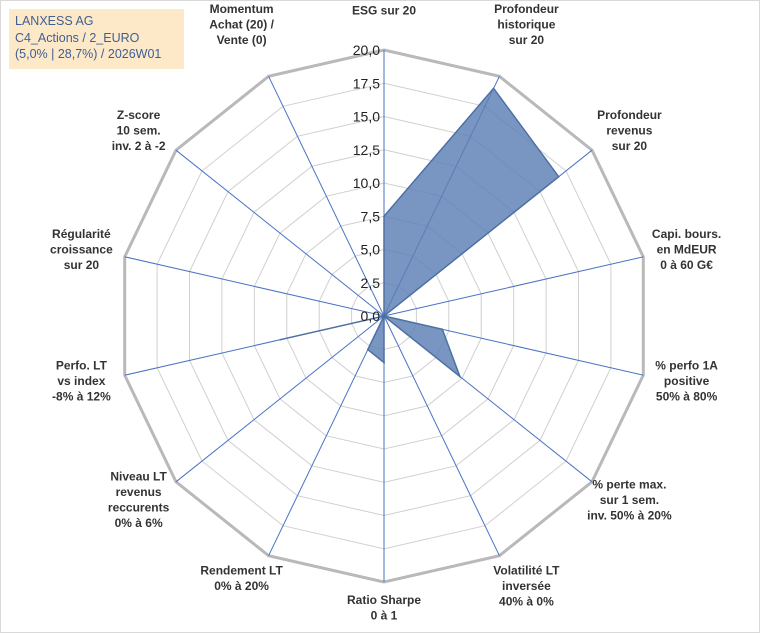 Image resolution: width=760 pixels, height=633 pixels. What do you see at coordinates (139, 146) in the screenshot?
I see `axis-label-line: inv. 2 à -2` at bounding box center [139, 146].